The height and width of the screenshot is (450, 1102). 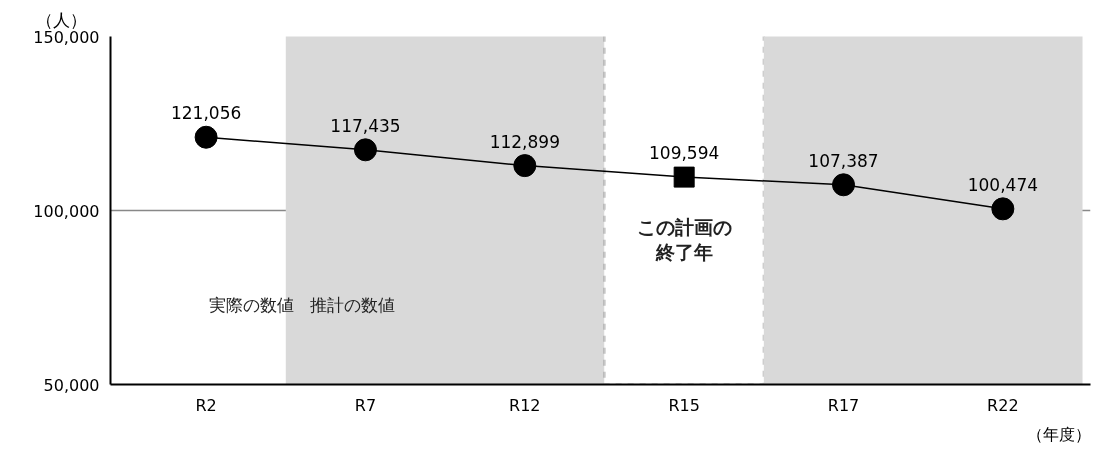 What do you see at coordinates (684, 405) in the screenshot?
I see `x-tick-label: R15` at bounding box center [684, 405].